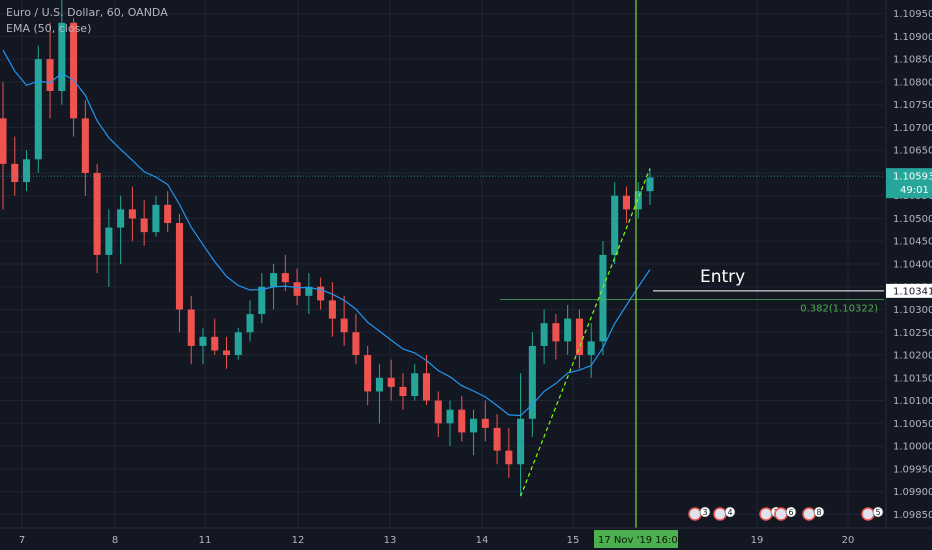 Image resolution: width=932 pixels, height=550 pixels. I want to click on price-tick-label: 1.10900, so click(912, 37).